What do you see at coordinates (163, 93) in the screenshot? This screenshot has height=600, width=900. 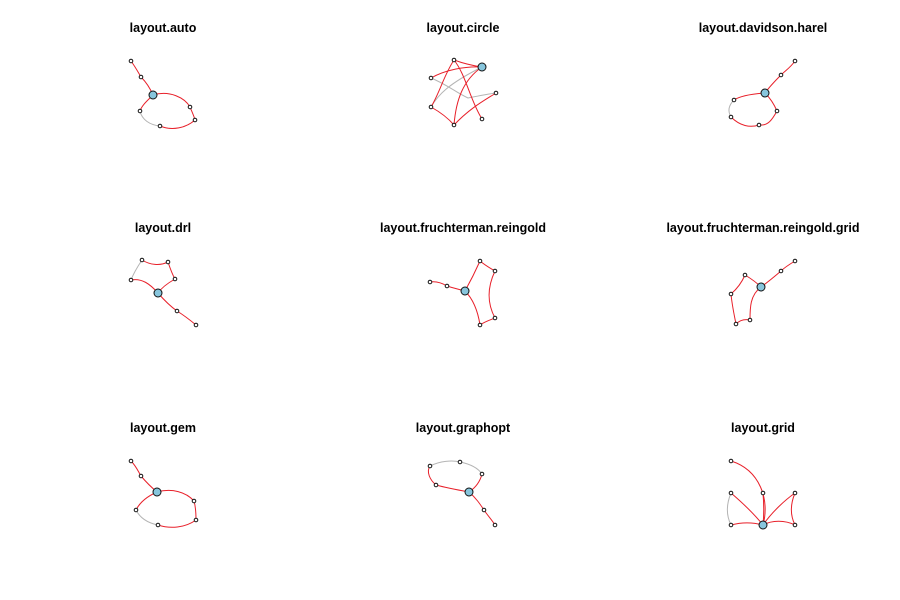 I see `graph-layout-auto` at bounding box center [163, 93].